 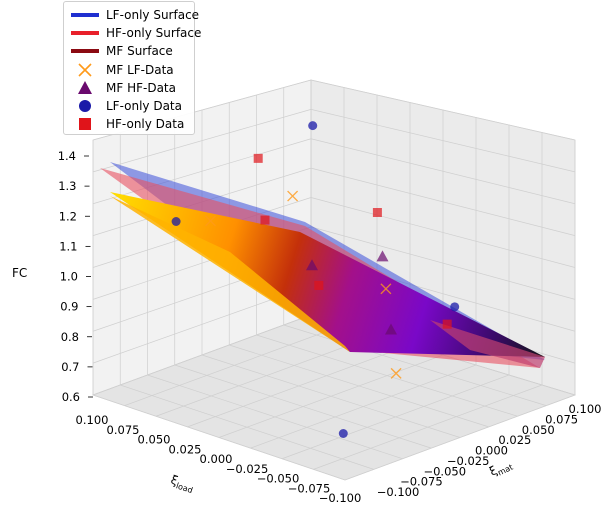 What do you see at coordinates (585, 409) in the screenshot?
I see `y-tick-label: 0.100` at bounding box center [585, 409].